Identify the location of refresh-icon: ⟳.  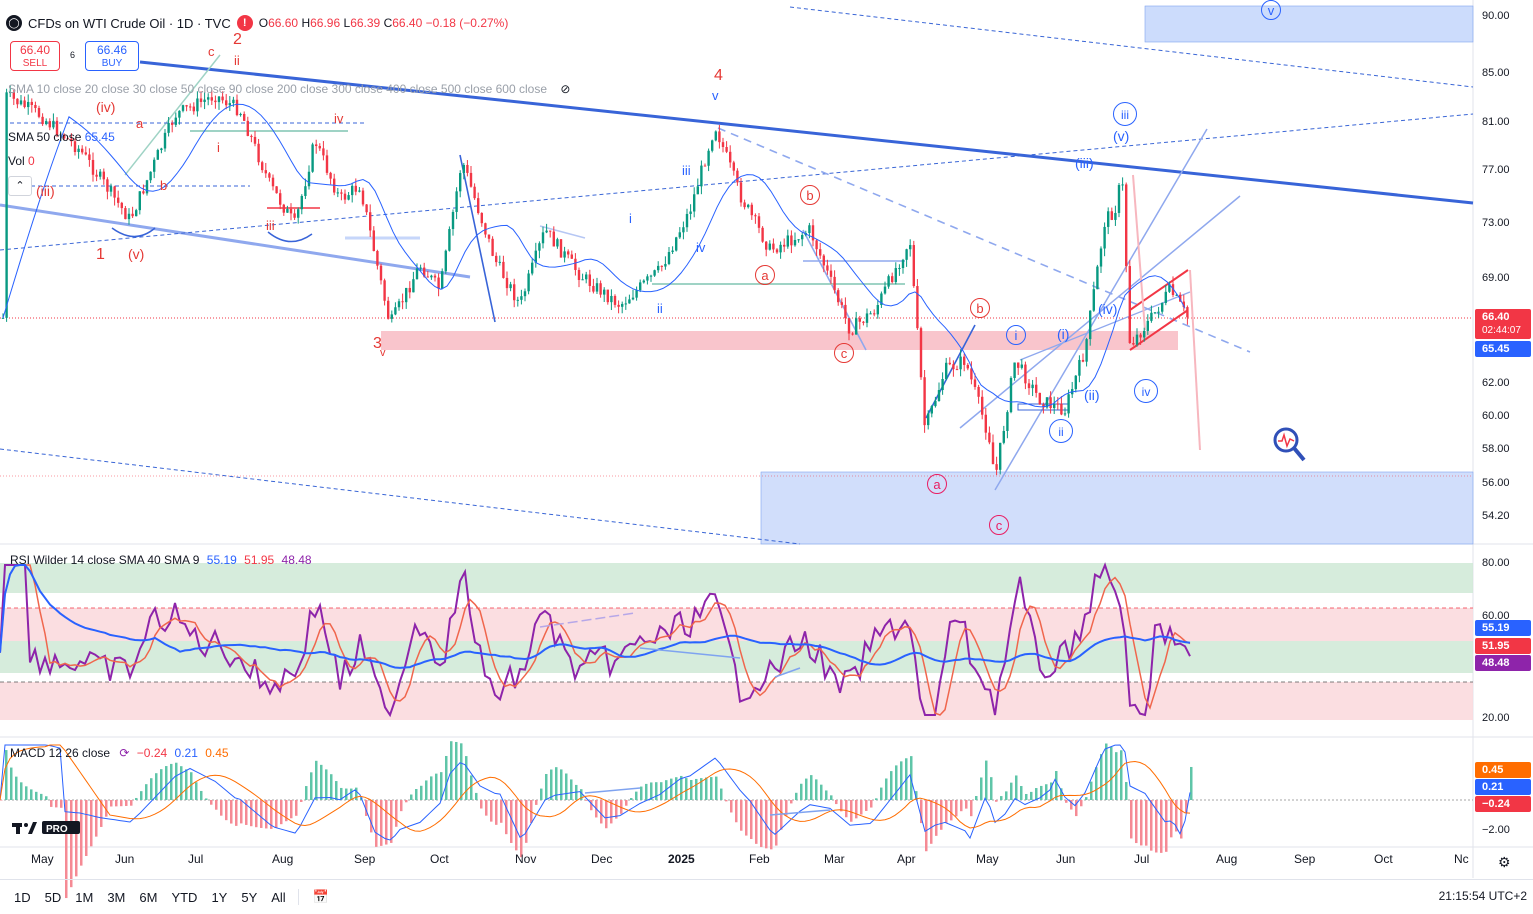
(124, 753).